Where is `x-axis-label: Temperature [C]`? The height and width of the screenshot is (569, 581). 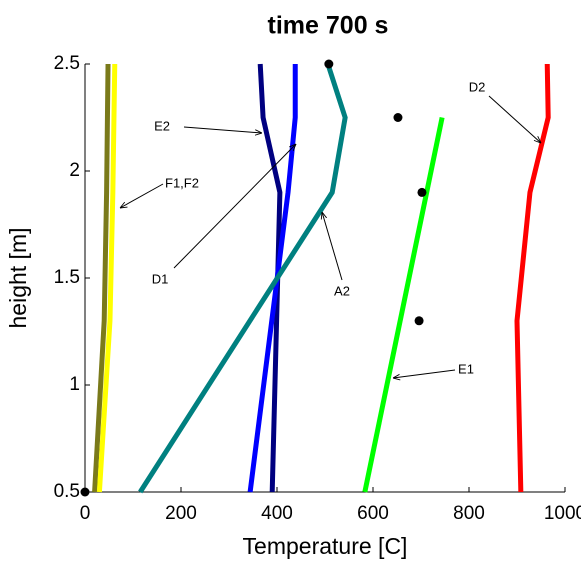 x-axis-label: Temperature [C] is located at coordinates (325, 546).